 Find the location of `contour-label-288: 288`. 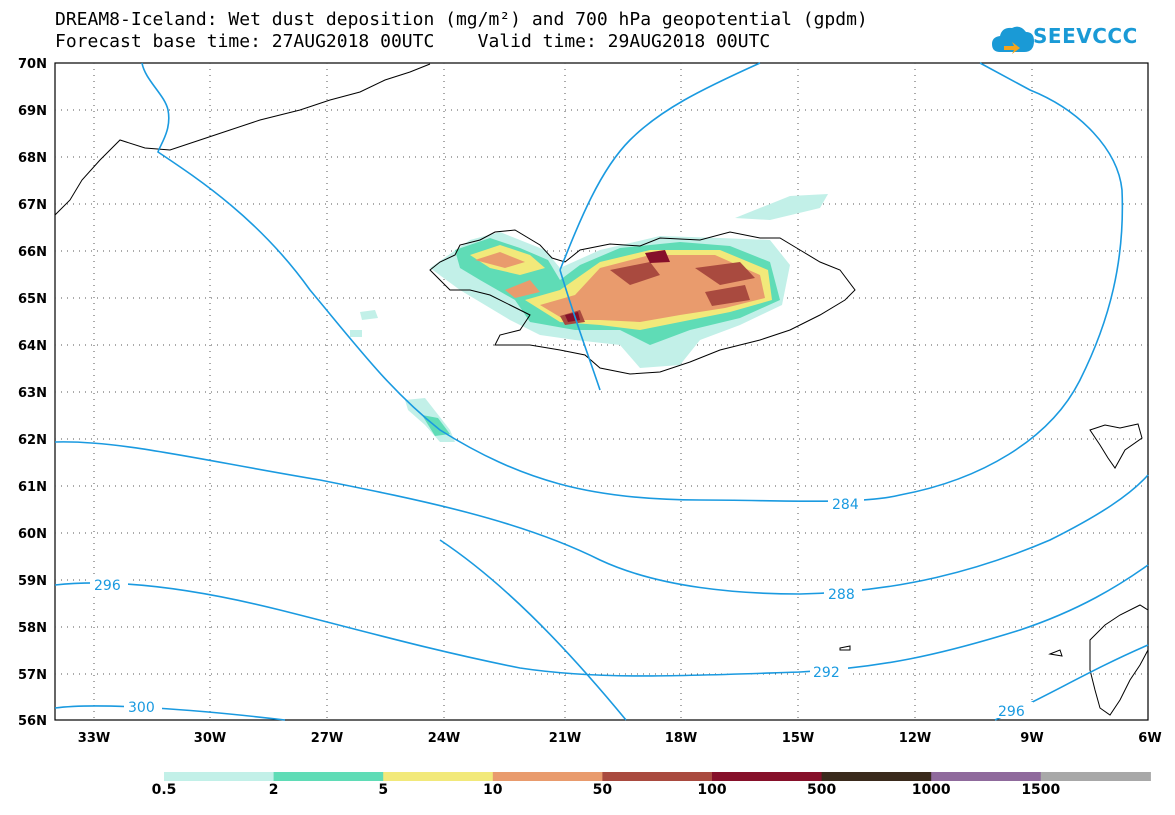

contour-label-288: 288 is located at coordinates (841, 595).